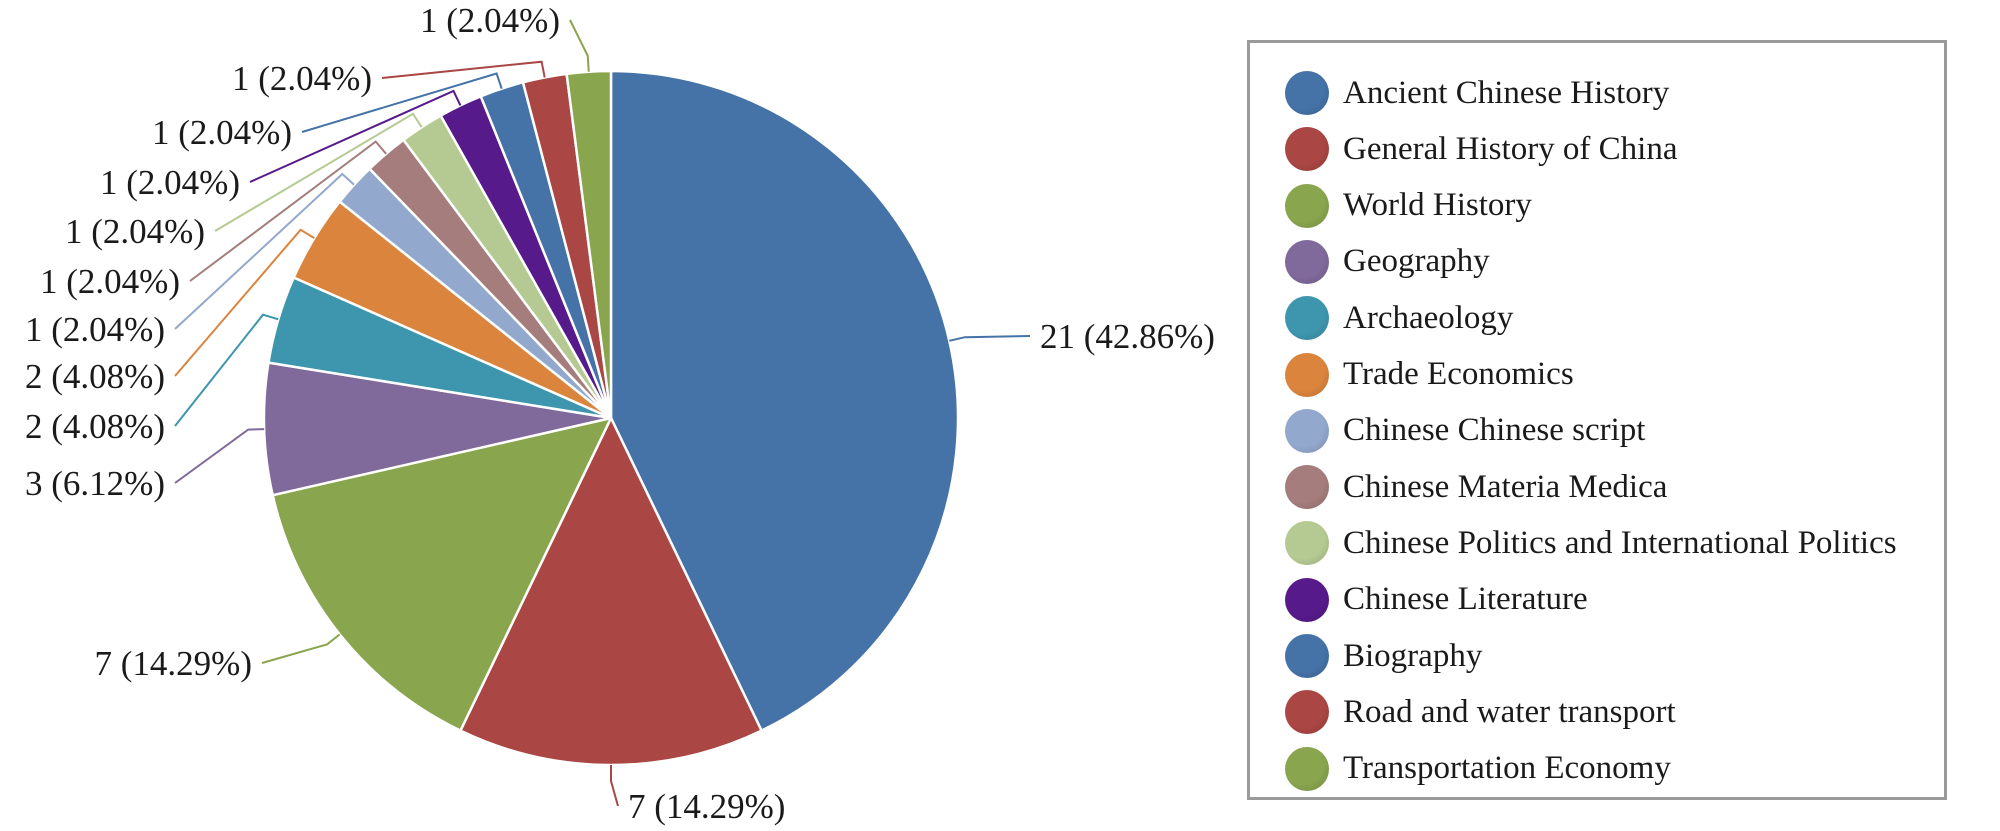 The image size is (2000, 831). What do you see at coordinates (1509, 711) in the screenshot?
I see `legend-label: Road and water transport` at bounding box center [1509, 711].